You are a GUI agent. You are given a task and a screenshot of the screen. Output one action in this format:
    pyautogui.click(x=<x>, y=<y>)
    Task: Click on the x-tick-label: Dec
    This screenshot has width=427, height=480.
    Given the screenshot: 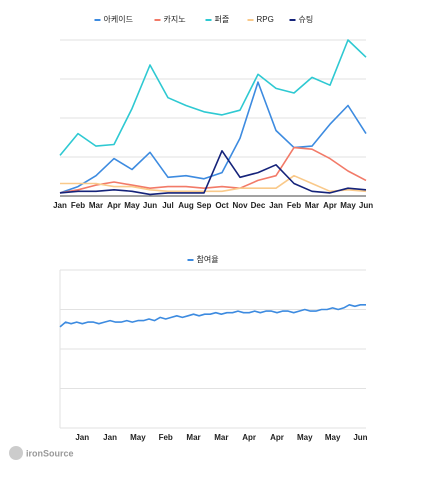 What is the action you would take?
    pyautogui.click(x=258, y=205)
    